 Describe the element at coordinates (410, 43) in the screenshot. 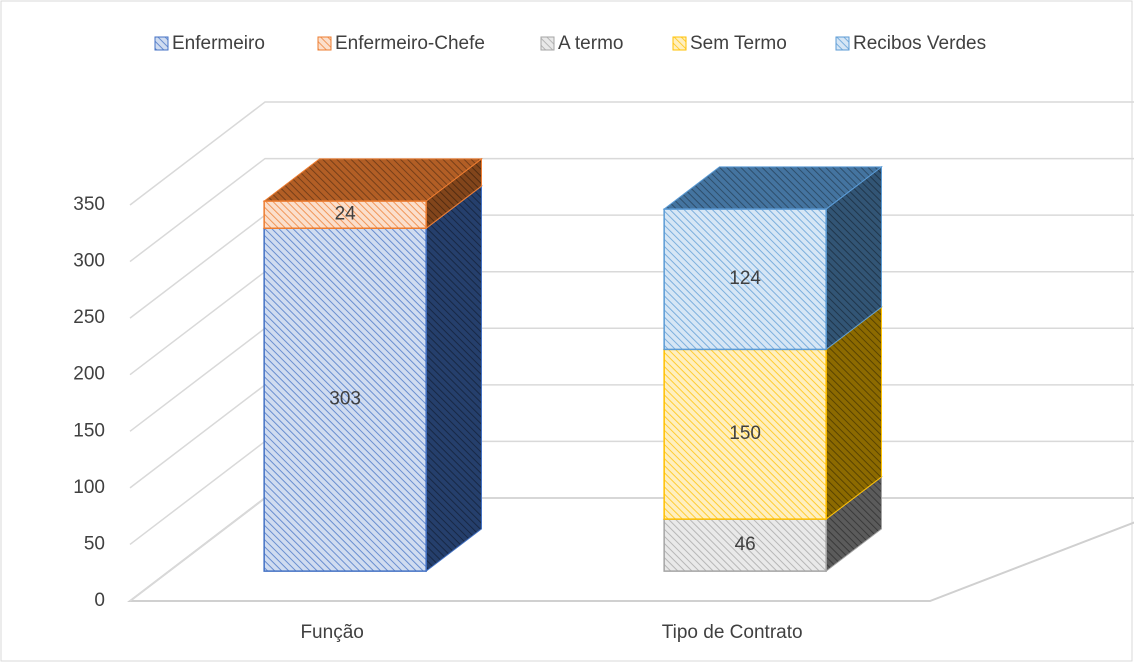

I see `legend-label: Enfermeiro-Chefe` at that location.